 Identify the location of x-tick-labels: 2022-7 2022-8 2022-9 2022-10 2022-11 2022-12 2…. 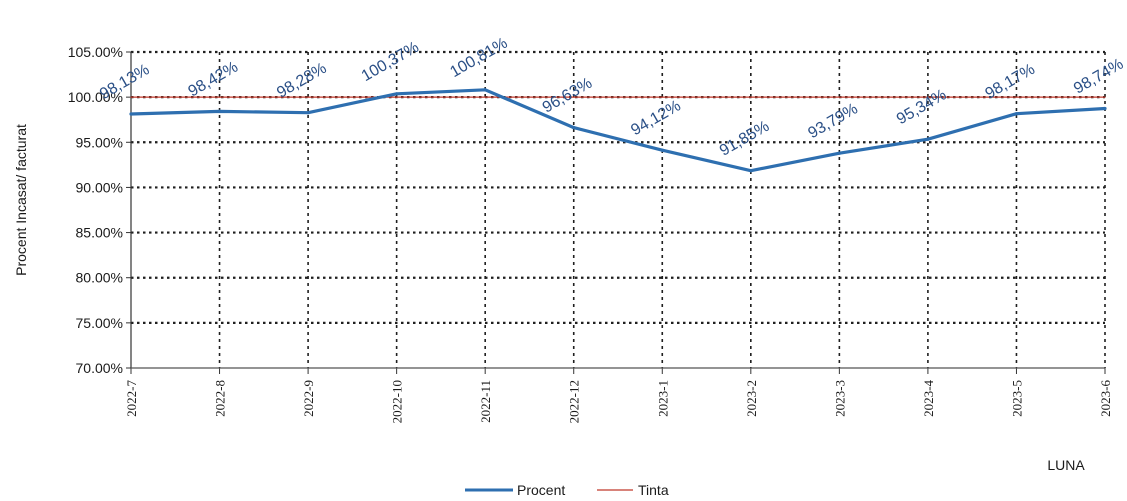
(618, 402).